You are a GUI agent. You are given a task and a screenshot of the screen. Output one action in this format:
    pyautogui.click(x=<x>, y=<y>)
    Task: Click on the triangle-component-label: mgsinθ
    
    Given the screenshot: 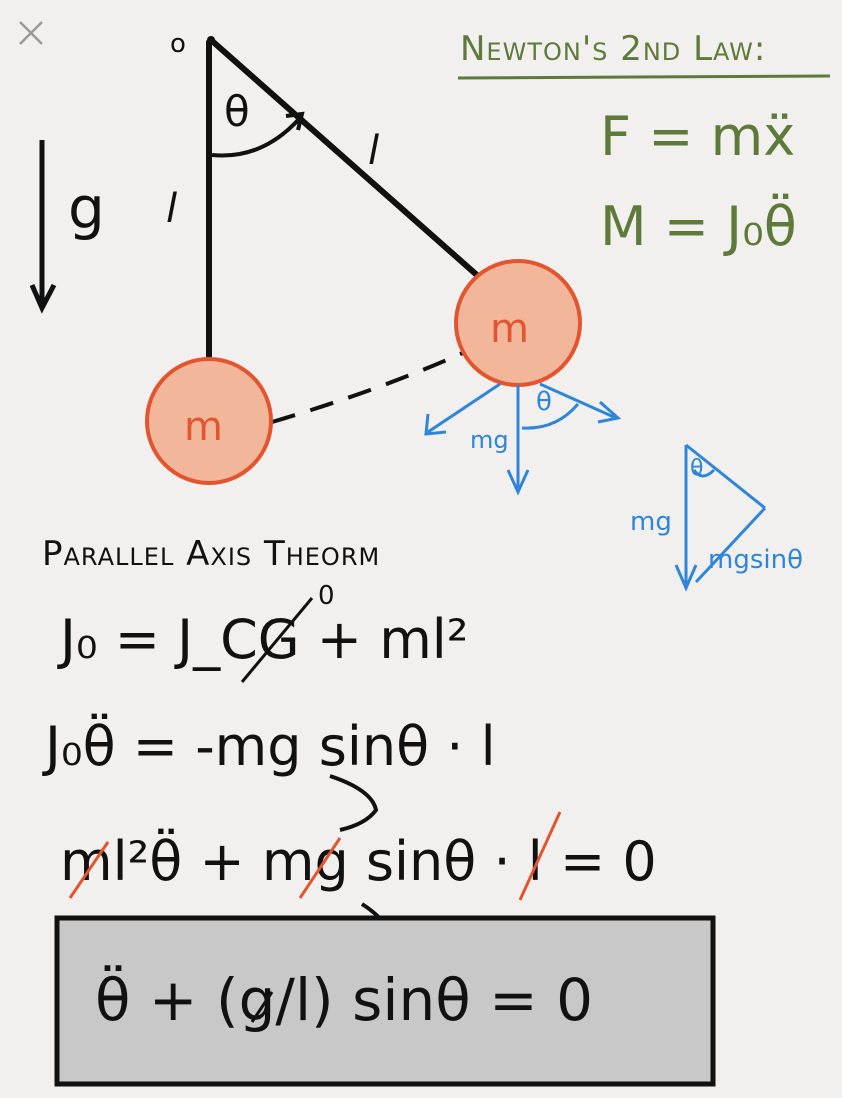 What is the action you would take?
    pyautogui.click(x=755, y=560)
    